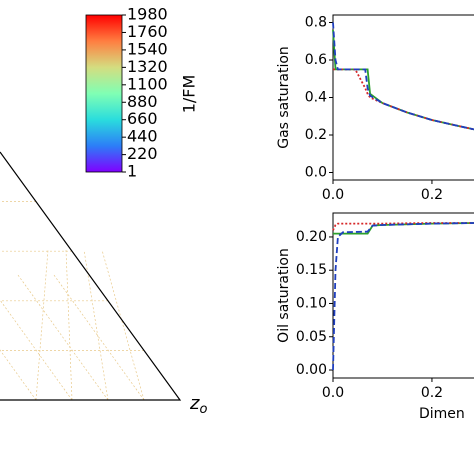  I want to click on y-tick-label: 0.10, so click(311, 303).